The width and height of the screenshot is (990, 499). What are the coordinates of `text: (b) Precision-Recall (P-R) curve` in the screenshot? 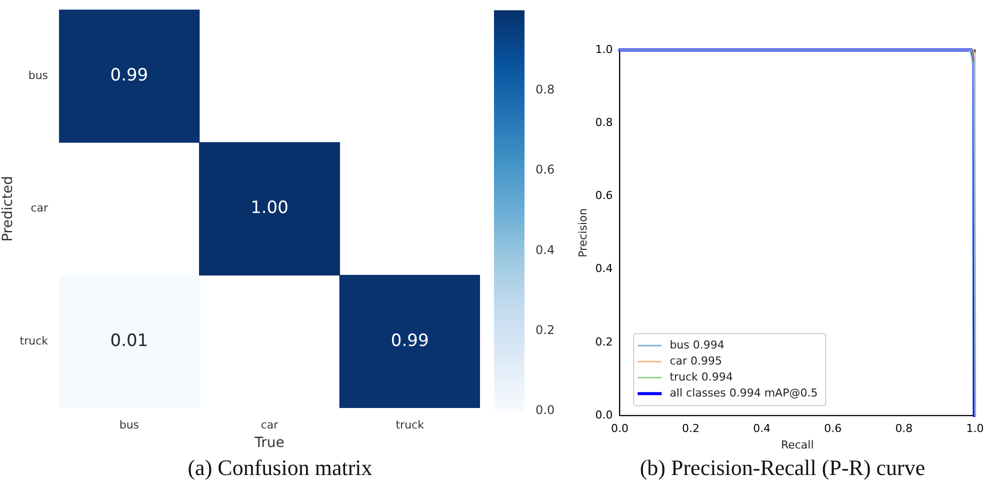 It's located at (782, 468).